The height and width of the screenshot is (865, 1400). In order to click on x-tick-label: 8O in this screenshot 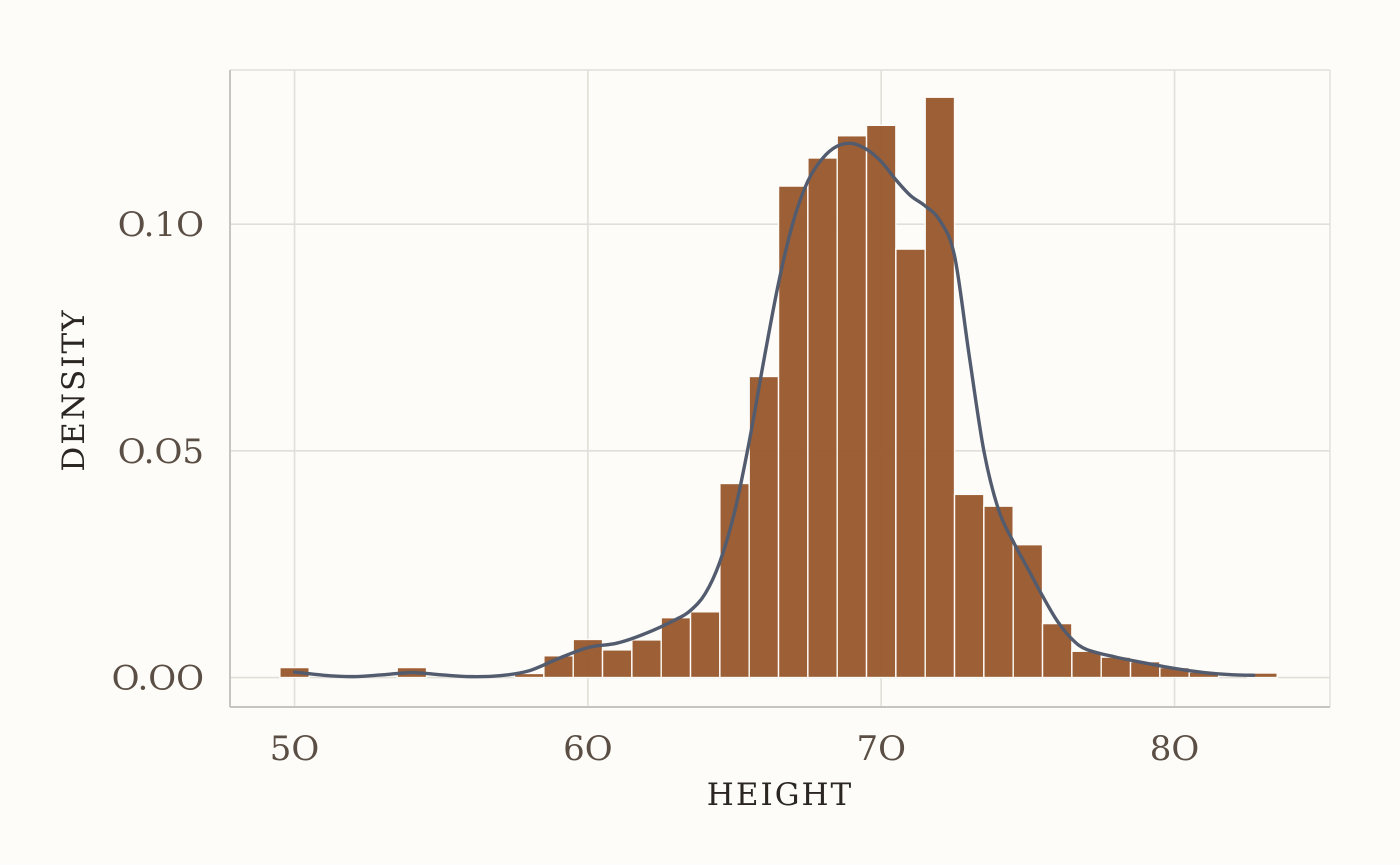, I will do `click(1175, 749)`.